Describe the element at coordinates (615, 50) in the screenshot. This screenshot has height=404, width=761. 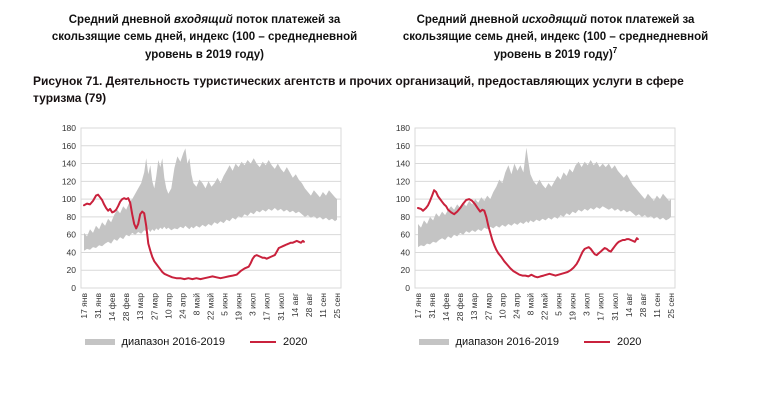
I see `right-title-footnote-marker: 7` at that location.